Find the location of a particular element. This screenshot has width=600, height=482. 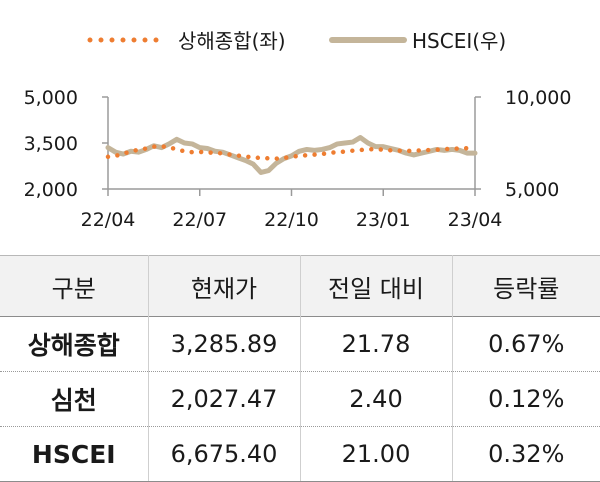

x-tick-label: 22/07 is located at coordinates (199, 220).